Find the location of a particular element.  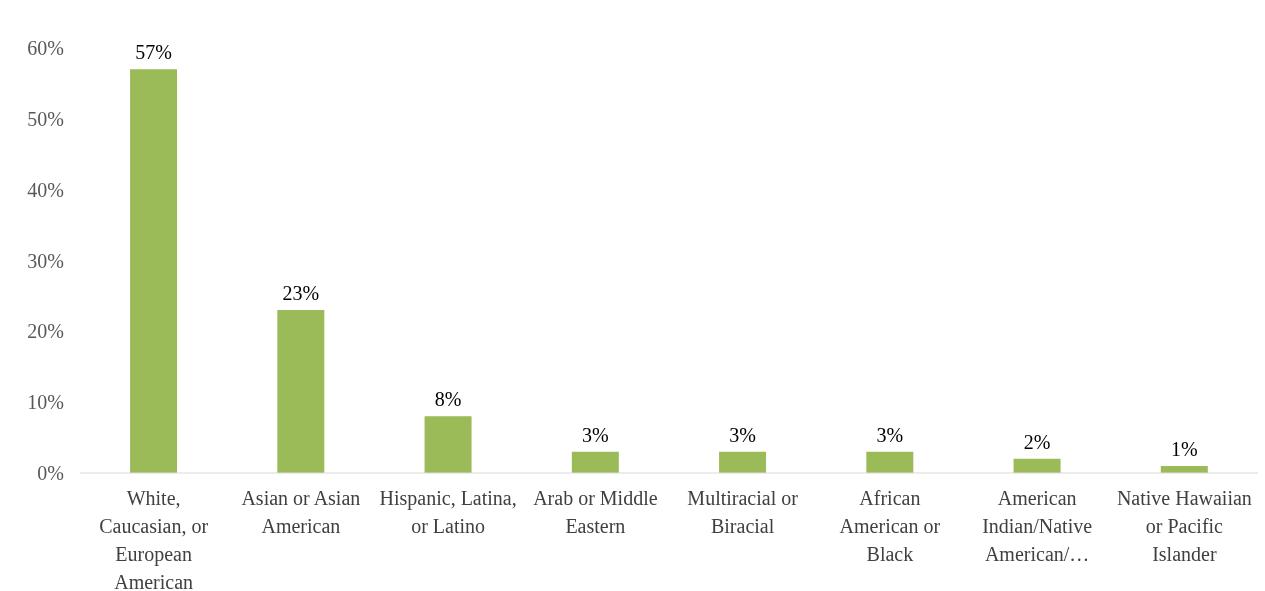

x-tick-label: Arab or Middle Eastern is located at coordinates (595, 512).